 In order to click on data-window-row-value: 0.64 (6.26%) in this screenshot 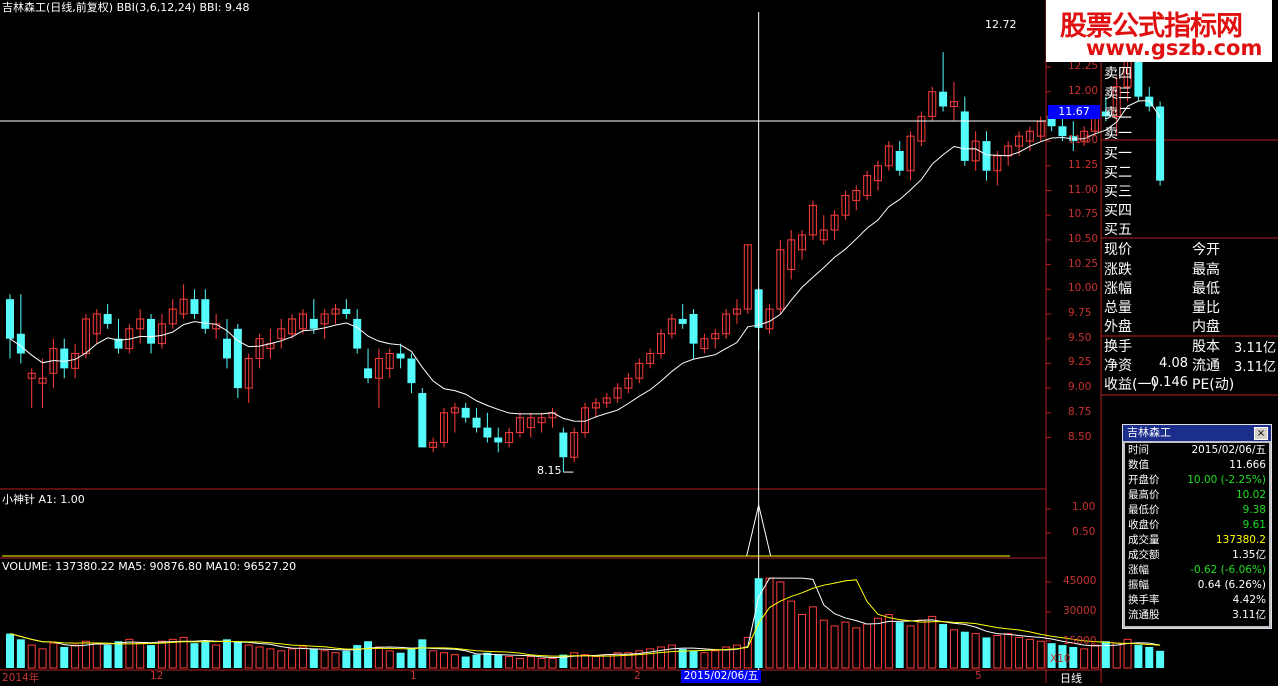, I will do `click(1231, 585)`.